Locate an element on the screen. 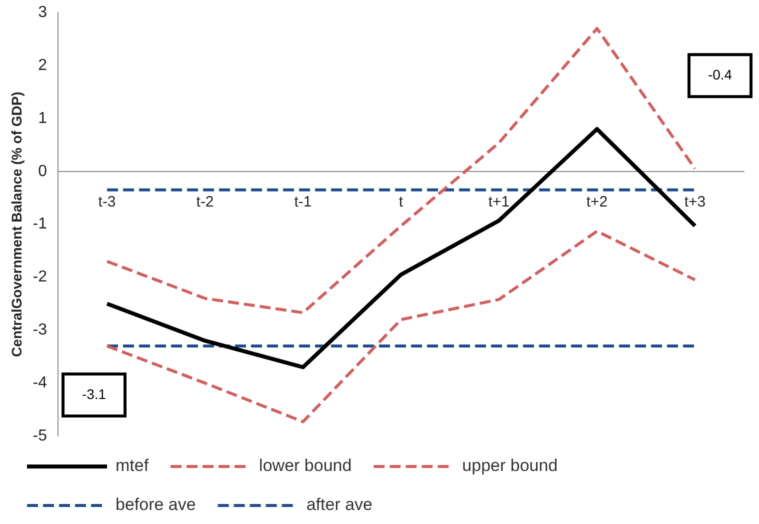 The width and height of the screenshot is (759, 524). legend-label: before ave is located at coordinates (156, 504).